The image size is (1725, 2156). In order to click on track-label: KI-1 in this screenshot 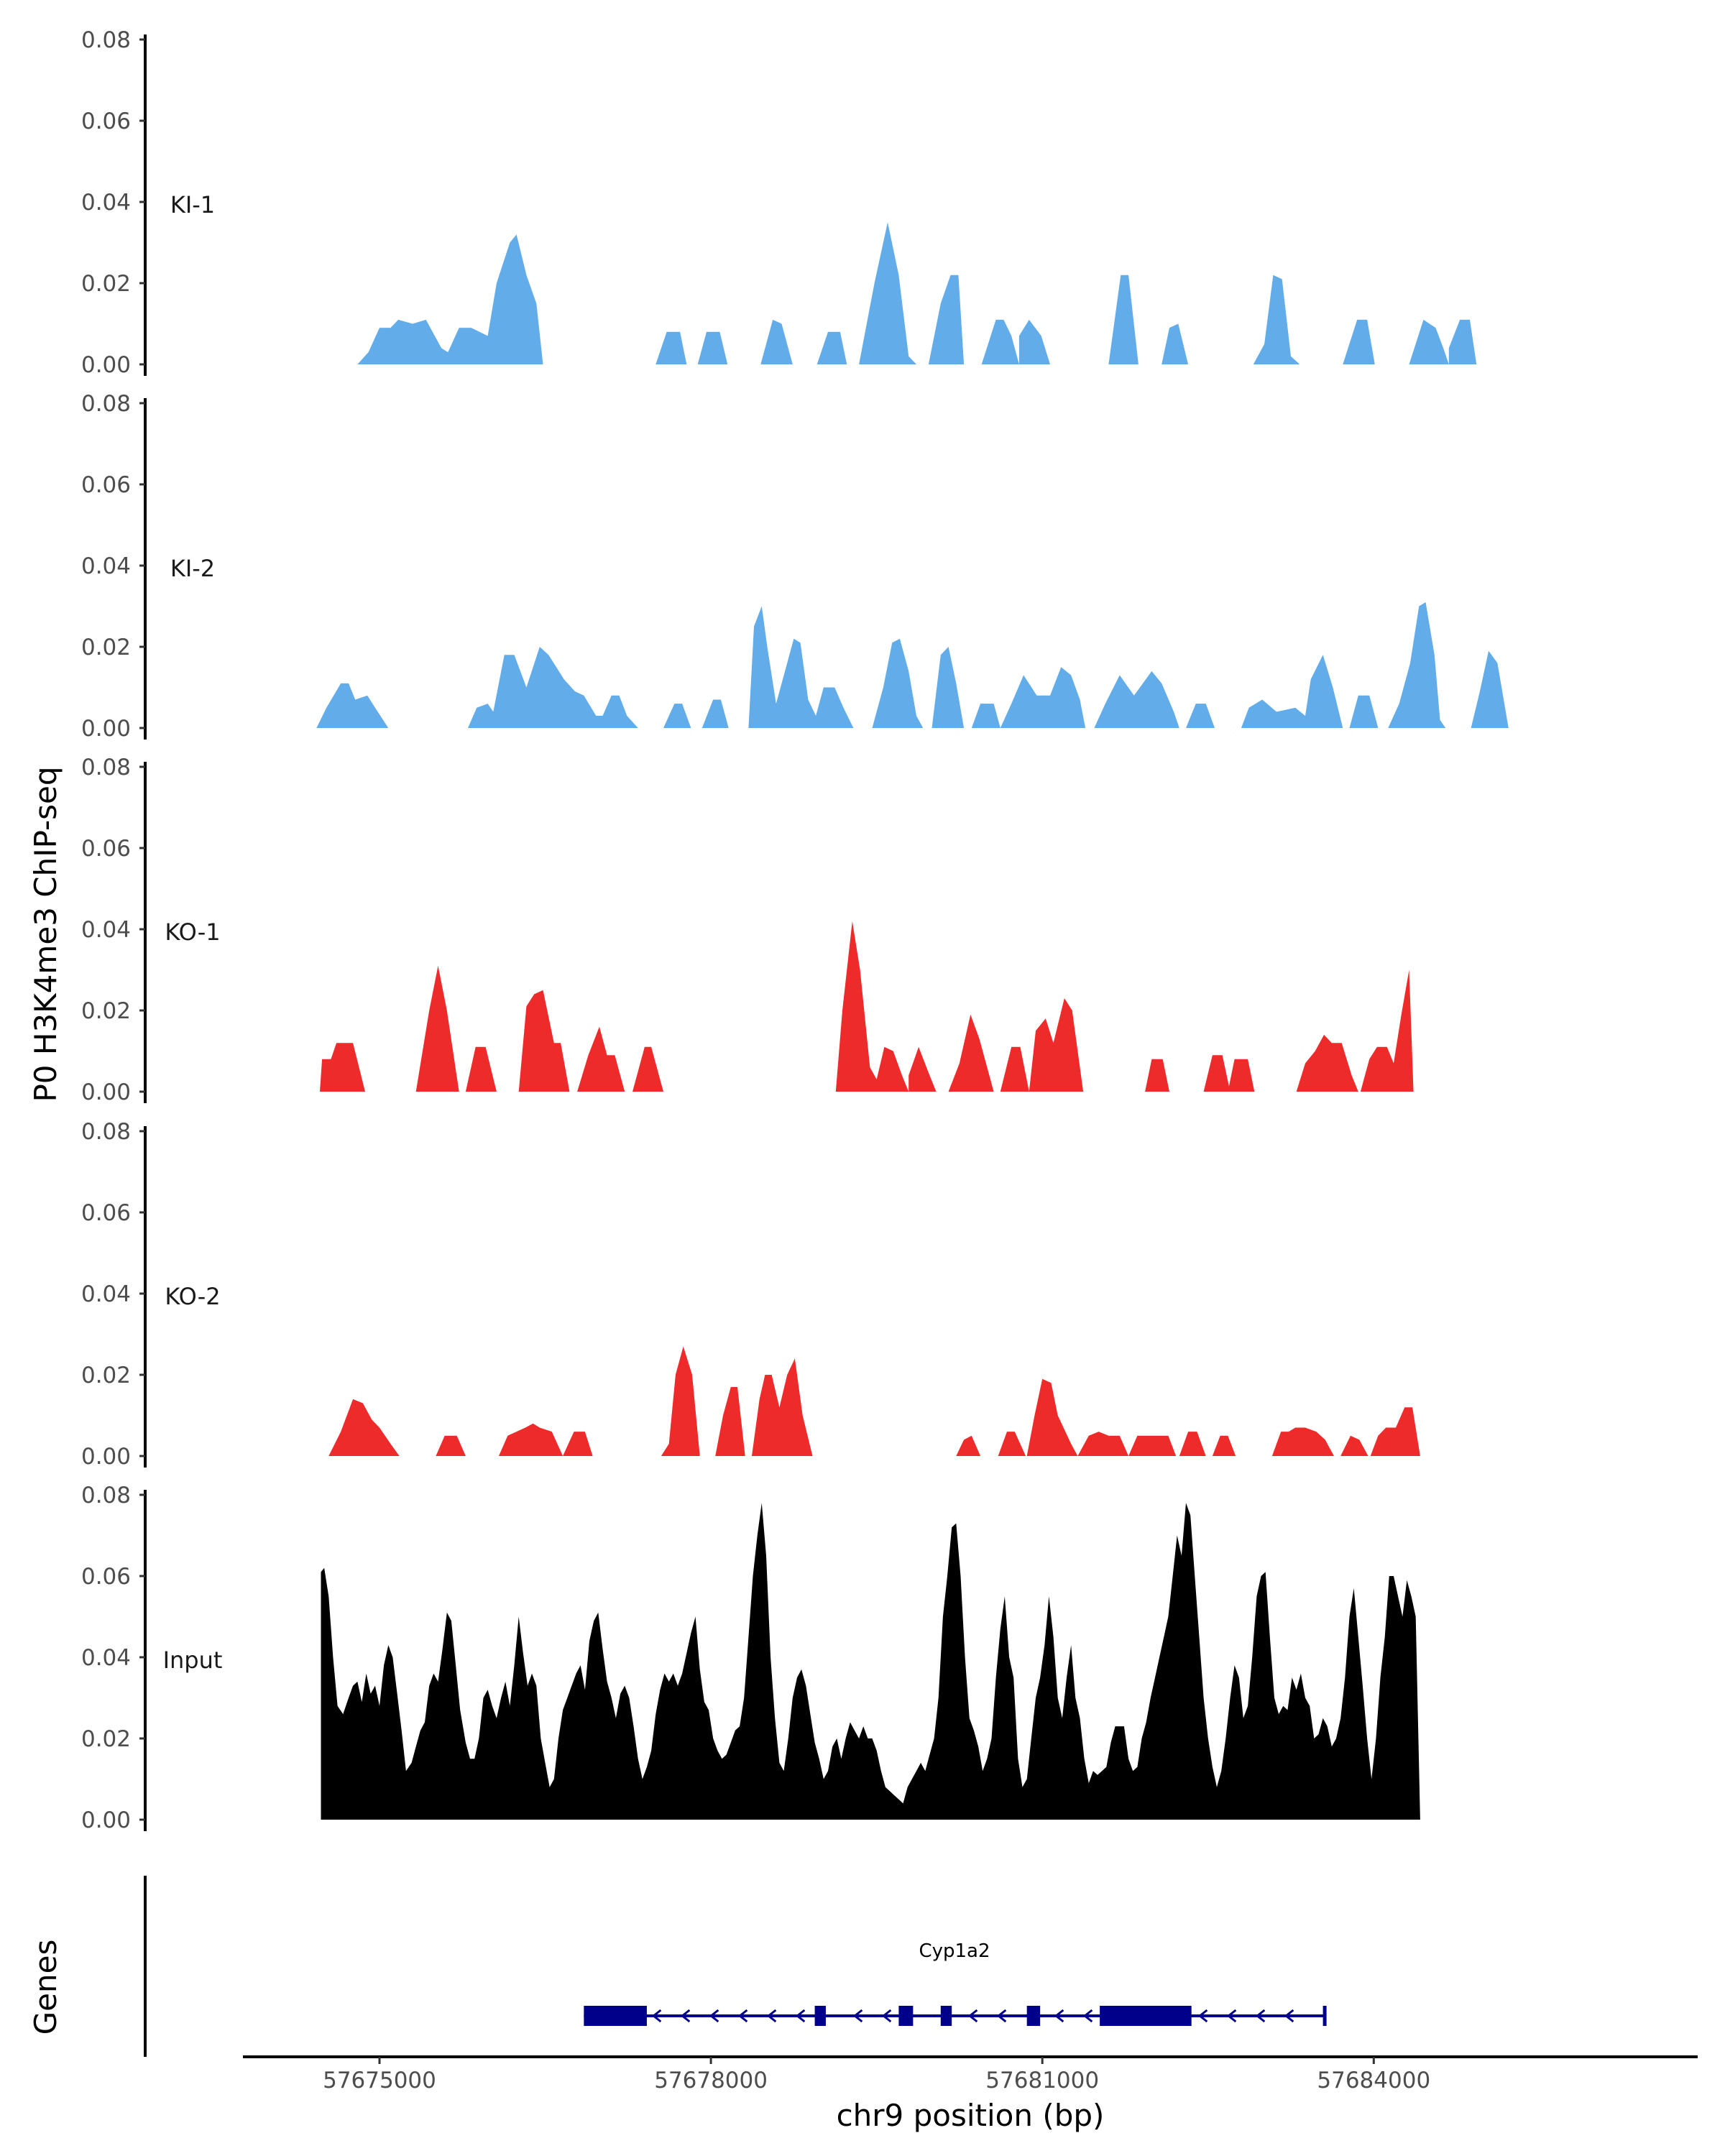, I will do `click(192, 204)`.